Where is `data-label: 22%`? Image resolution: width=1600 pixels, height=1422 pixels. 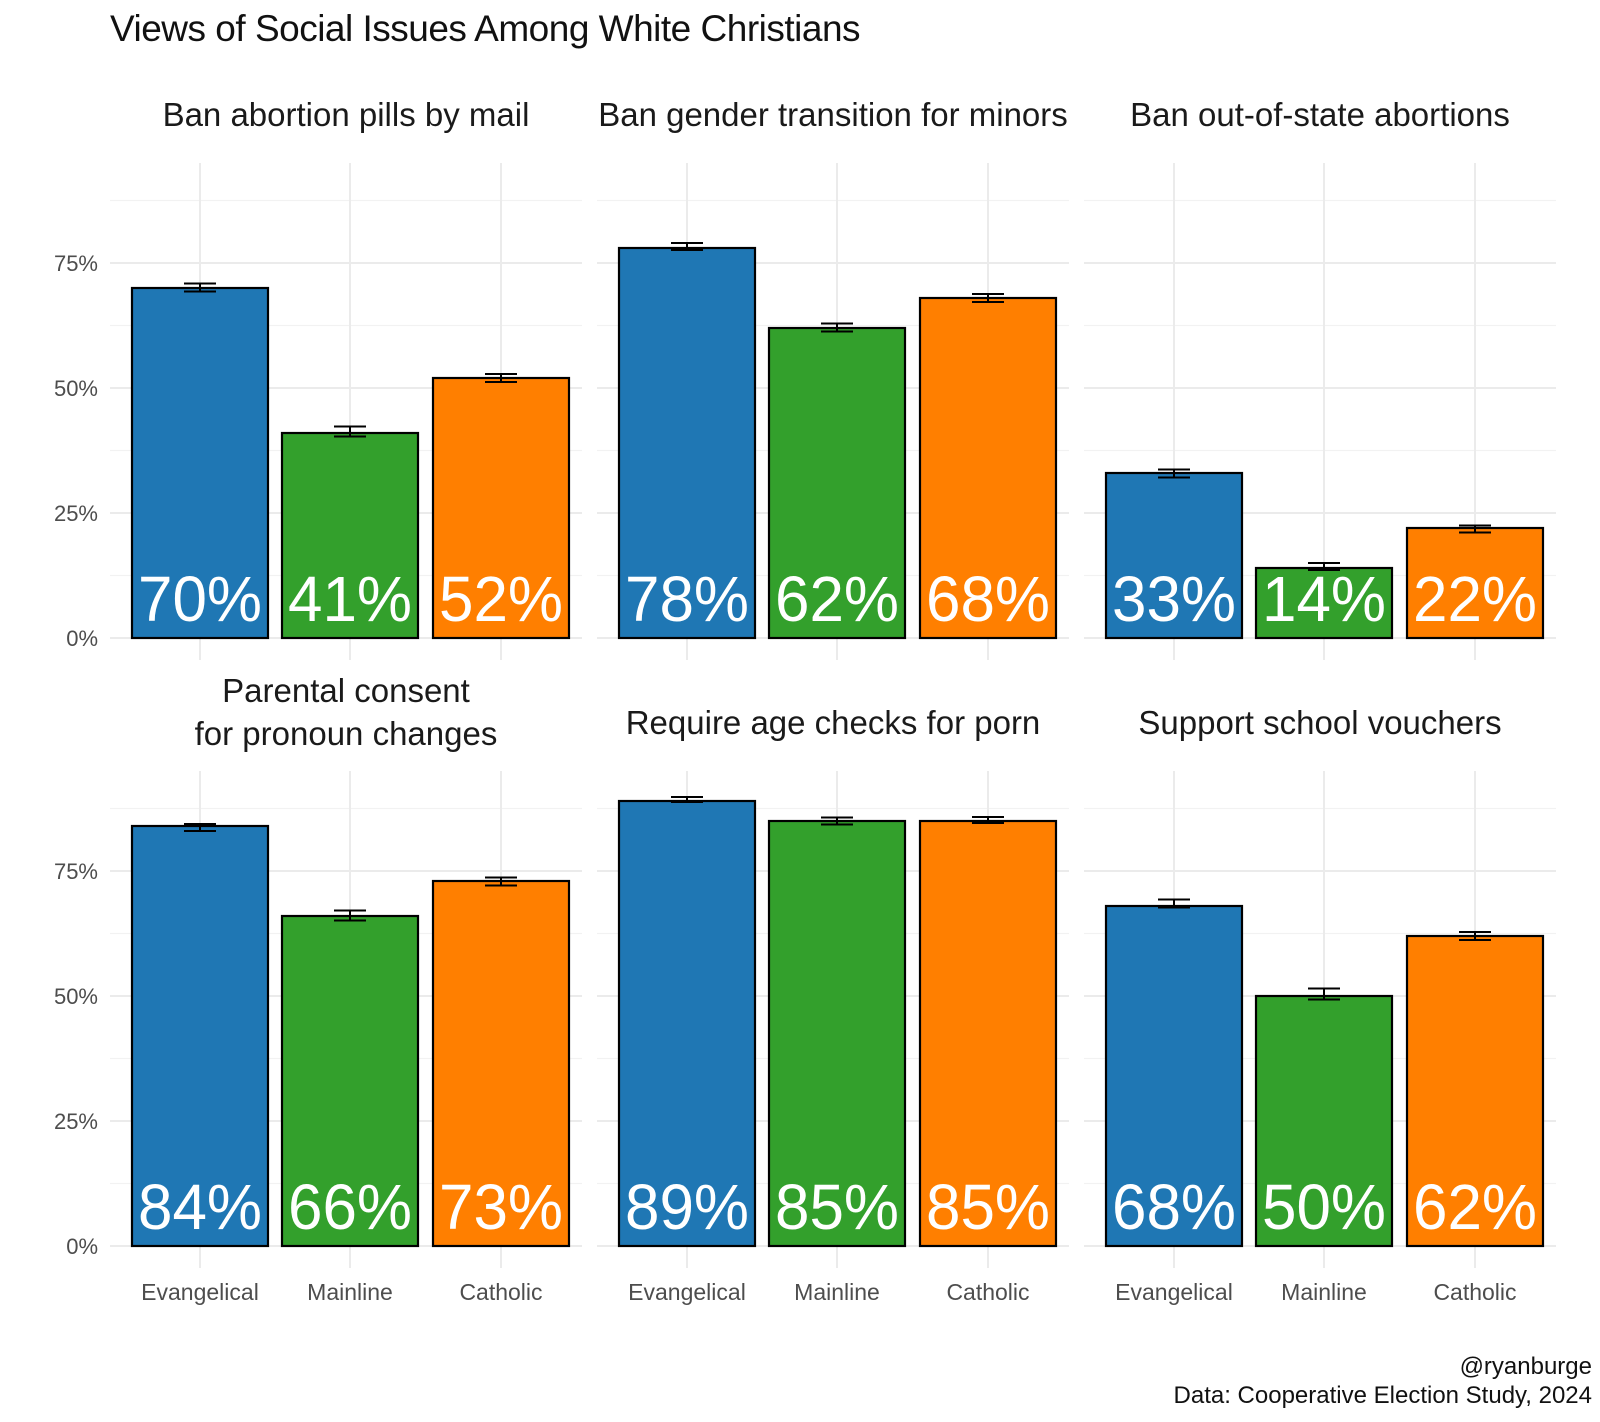 data-label: 22% is located at coordinates (1475, 599).